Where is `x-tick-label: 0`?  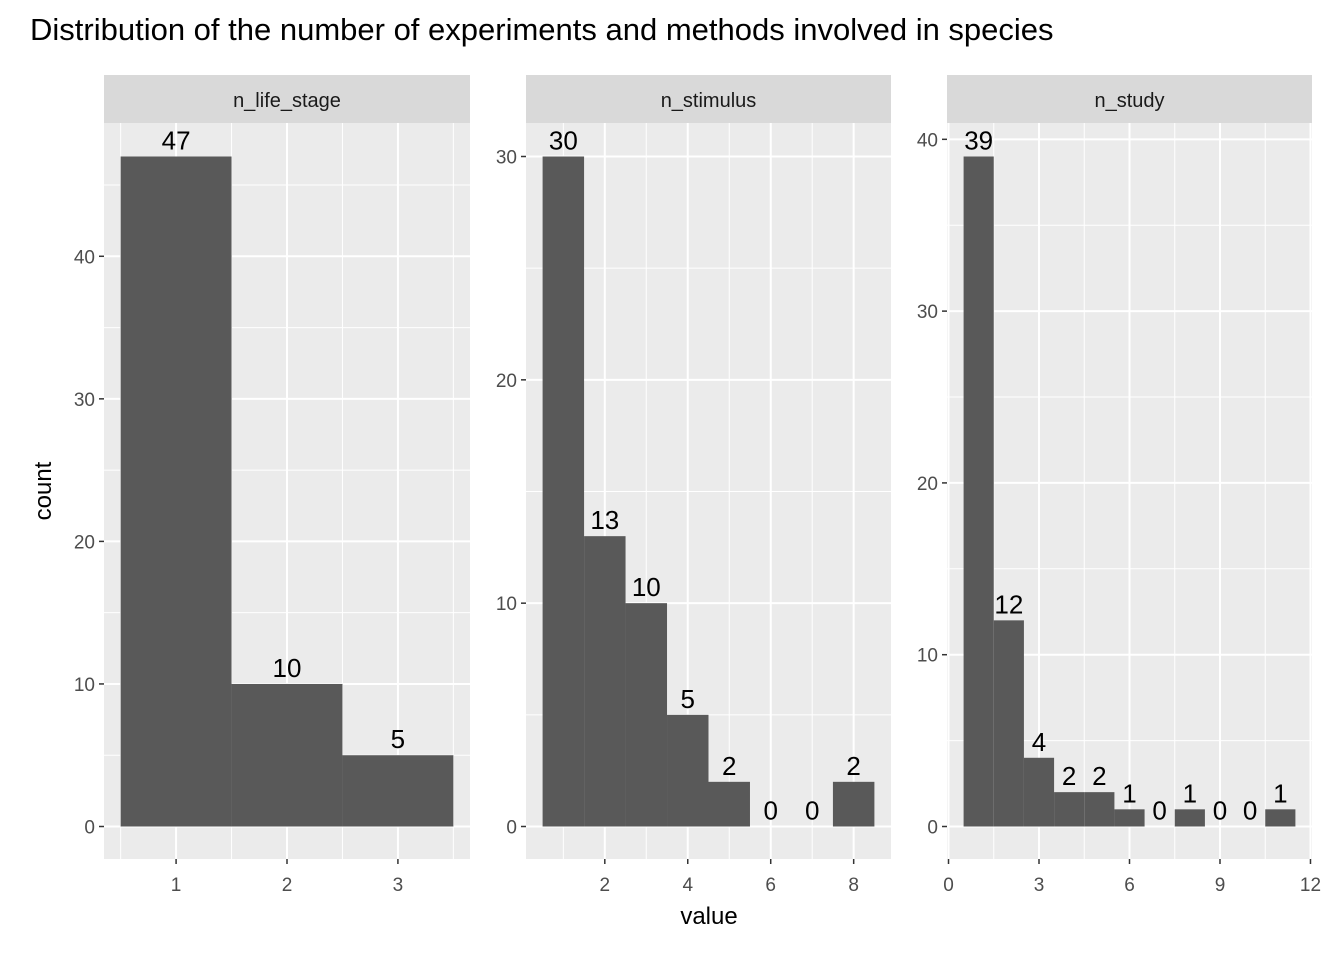
x-tick-label: 0 is located at coordinates (948, 885).